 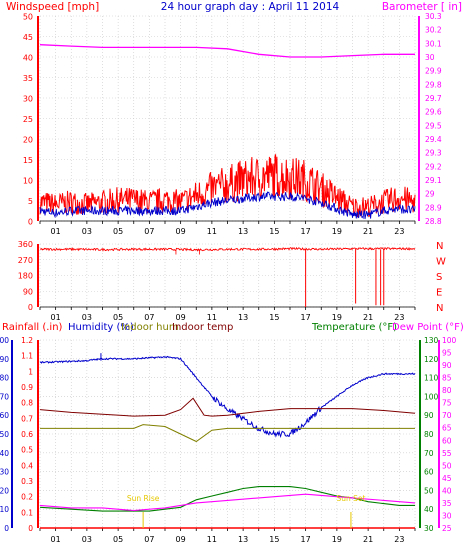 What do you see at coordinates (429, 434) in the screenshot?
I see `temperature-tick-label: 80` at bounding box center [429, 434].